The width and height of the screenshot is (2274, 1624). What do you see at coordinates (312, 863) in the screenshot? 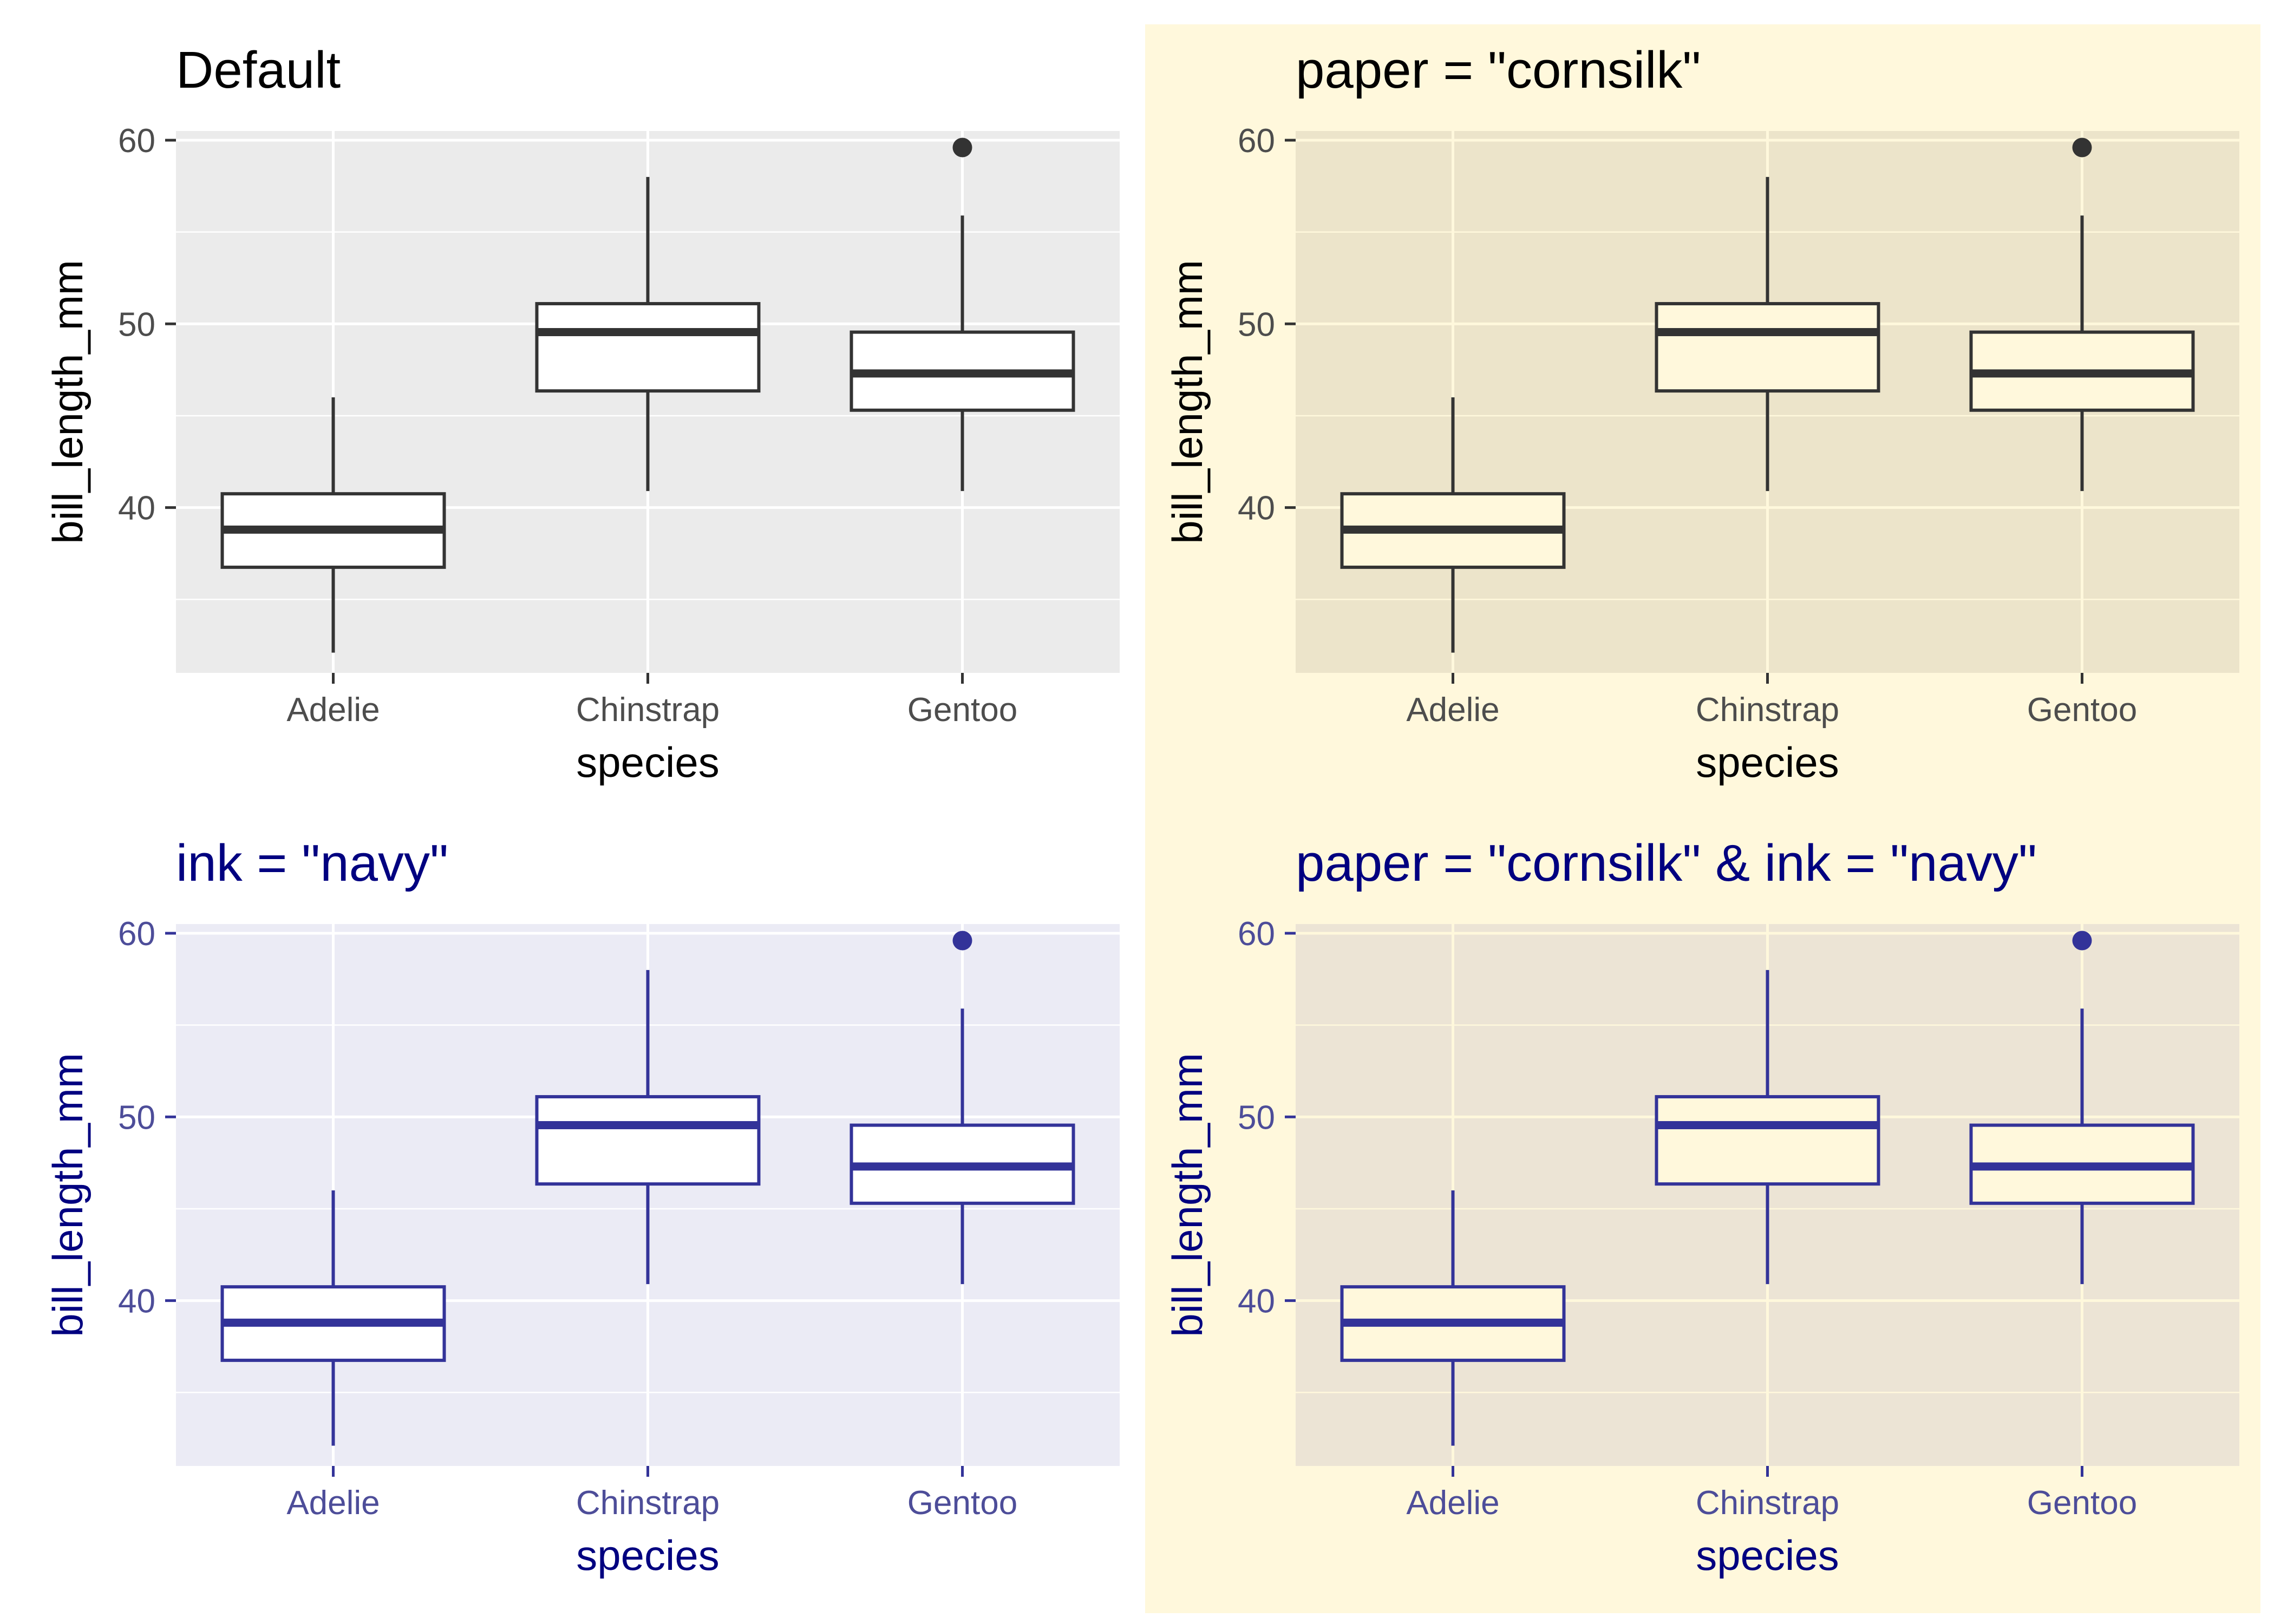
I see `panel-title: ink = "navy"` at bounding box center [312, 863].